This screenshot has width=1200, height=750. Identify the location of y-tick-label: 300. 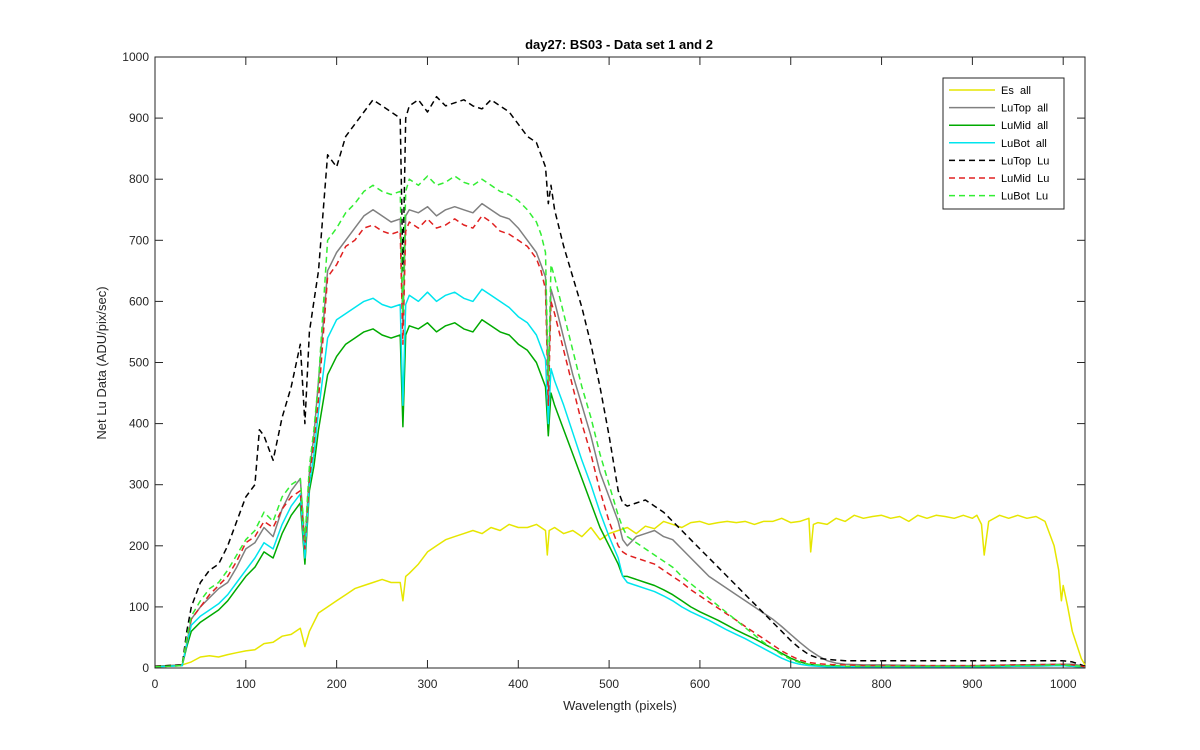
(139, 485).